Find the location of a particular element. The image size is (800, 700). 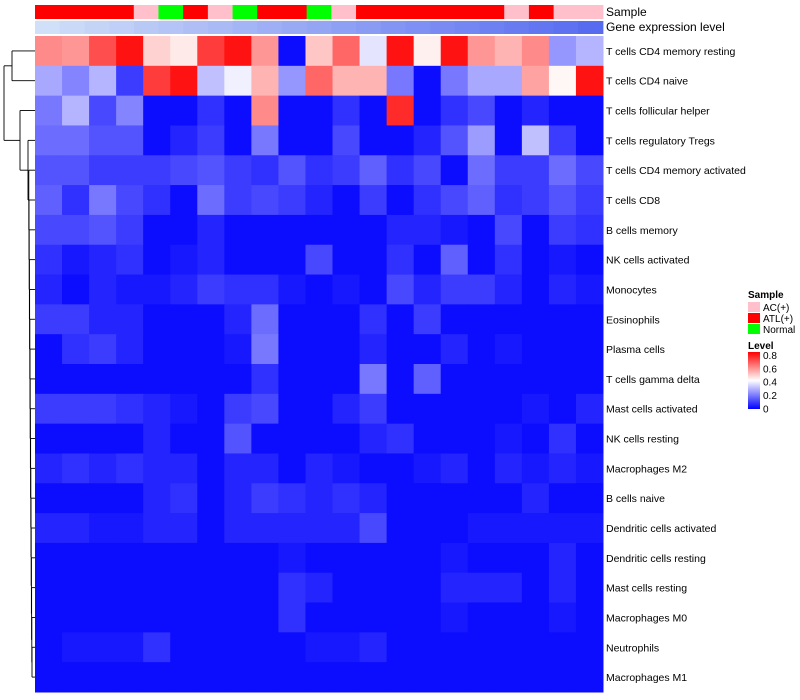

row-label: NK cells resting is located at coordinates (642, 440).